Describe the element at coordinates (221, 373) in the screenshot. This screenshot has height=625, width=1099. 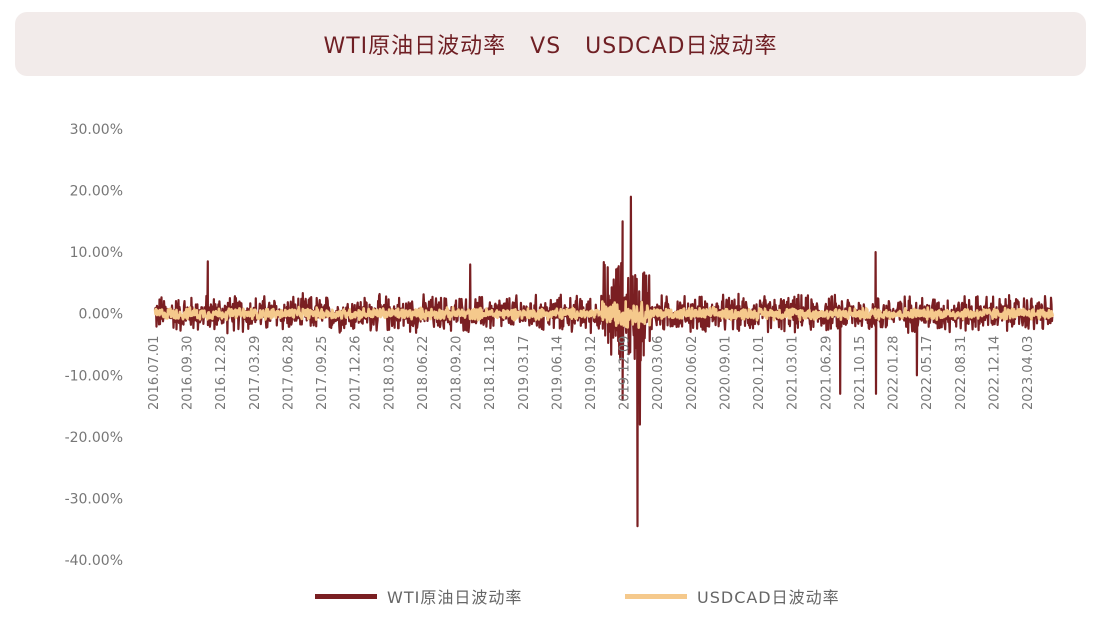
I see `x-tick-label: 2016.12.28` at that location.